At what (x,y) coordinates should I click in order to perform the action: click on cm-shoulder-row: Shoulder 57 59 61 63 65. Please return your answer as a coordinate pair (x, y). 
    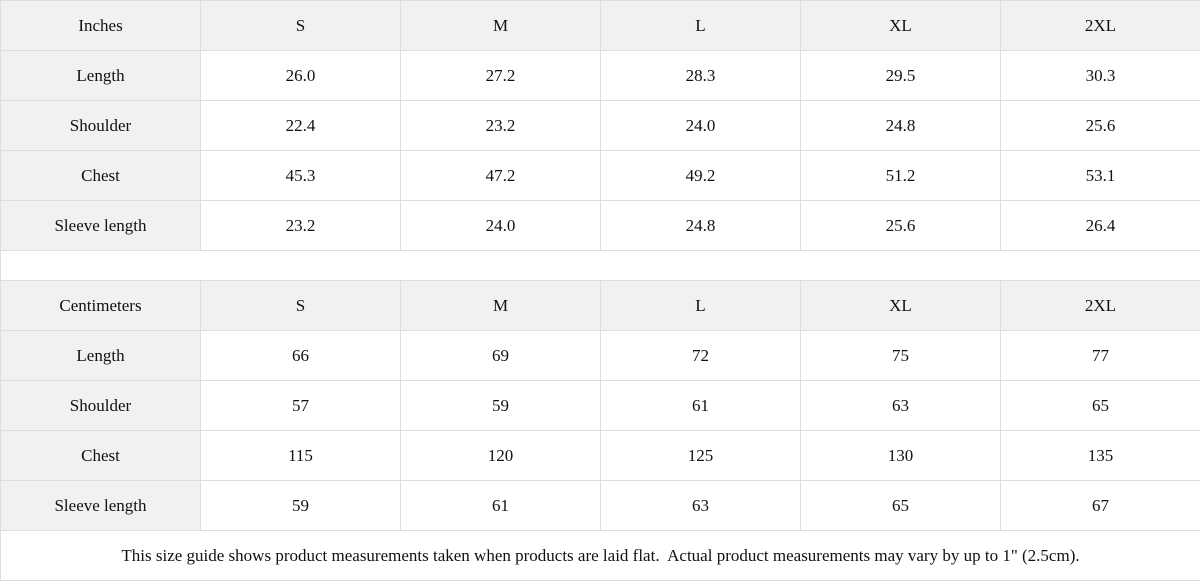
    Looking at the image, I should click on (600, 406).